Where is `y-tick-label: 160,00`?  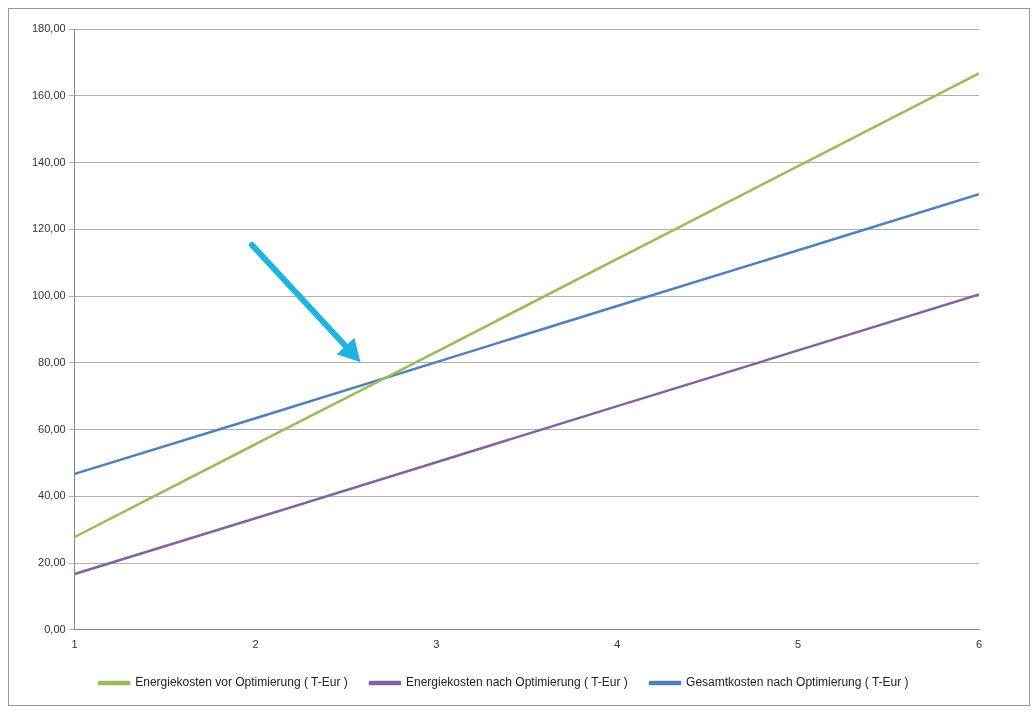 y-tick-label: 160,00 is located at coordinates (48, 94).